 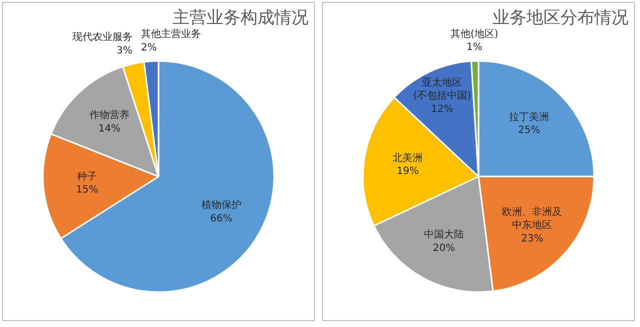 I want to click on slice-label: 作物营养, so click(x=109, y=115).